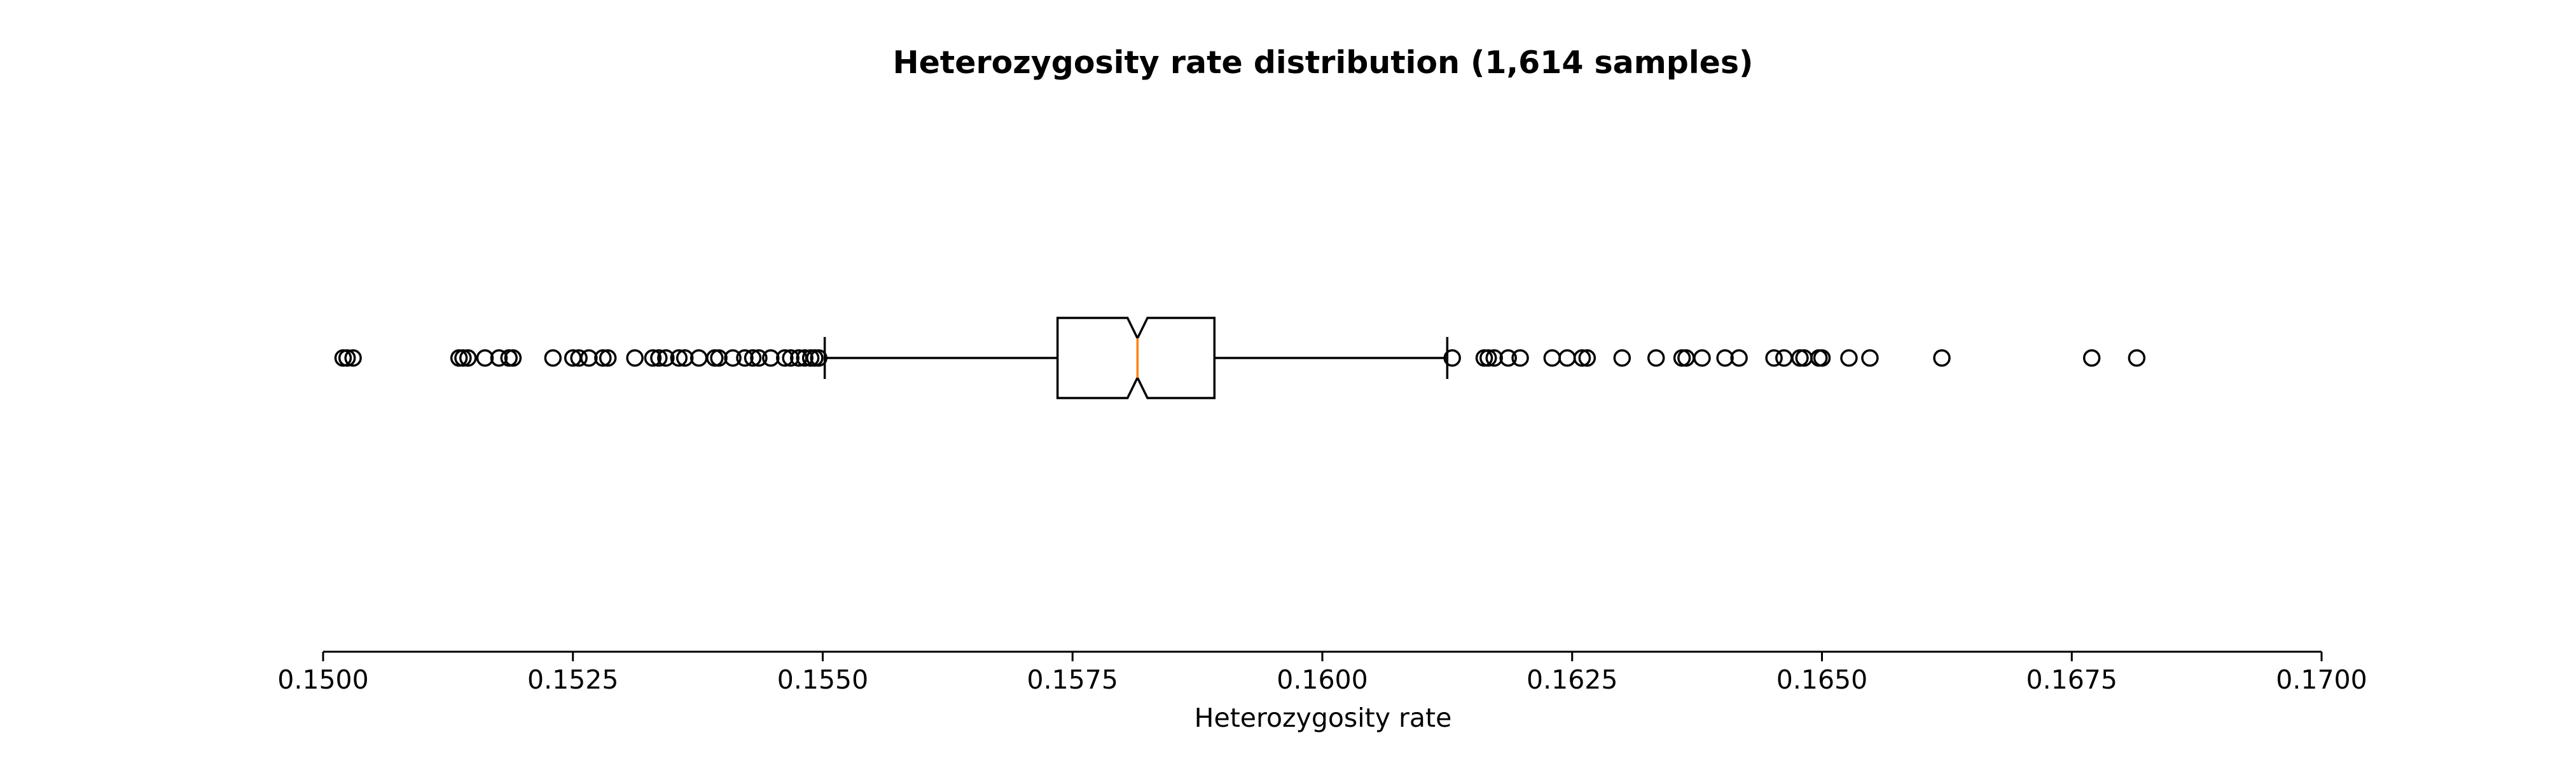 The width and height of the screenshot is (2576, 763). Describe the element at coordinates (2321, 679) in the screenshot. I see `x-tick-label: 0.1700` at that location.